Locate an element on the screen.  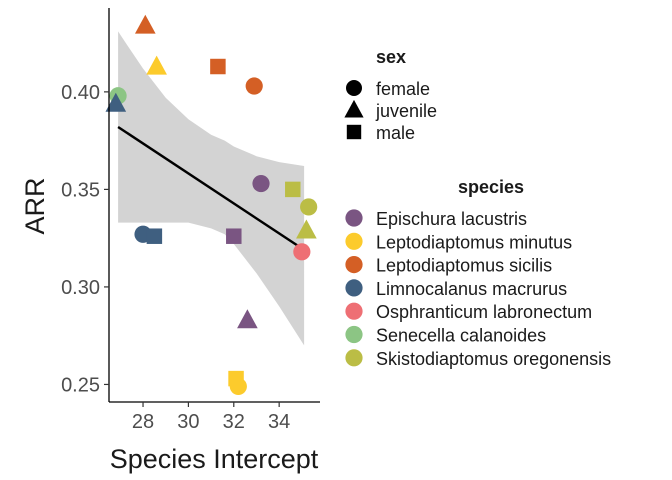
x-tick-label: 30 is located at coordinates (188, 422).